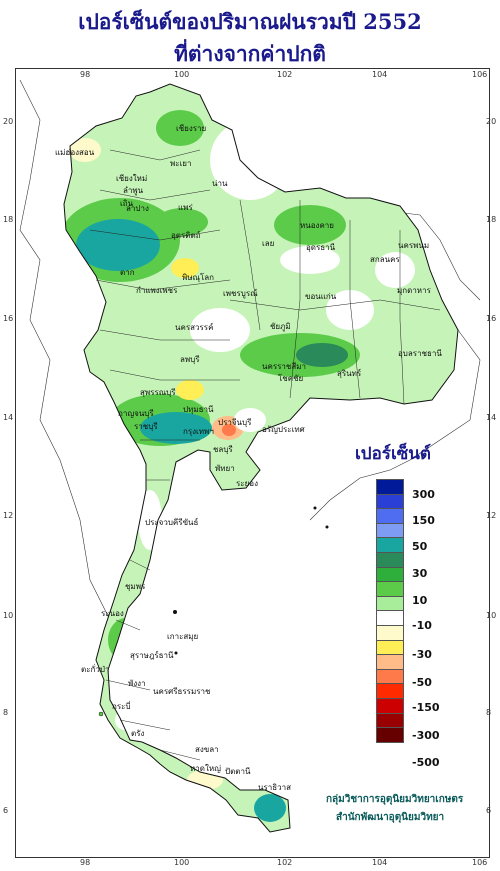 This screenshot has height=871, width=500. I want to click on province-label: เลย, so click(268, 243).